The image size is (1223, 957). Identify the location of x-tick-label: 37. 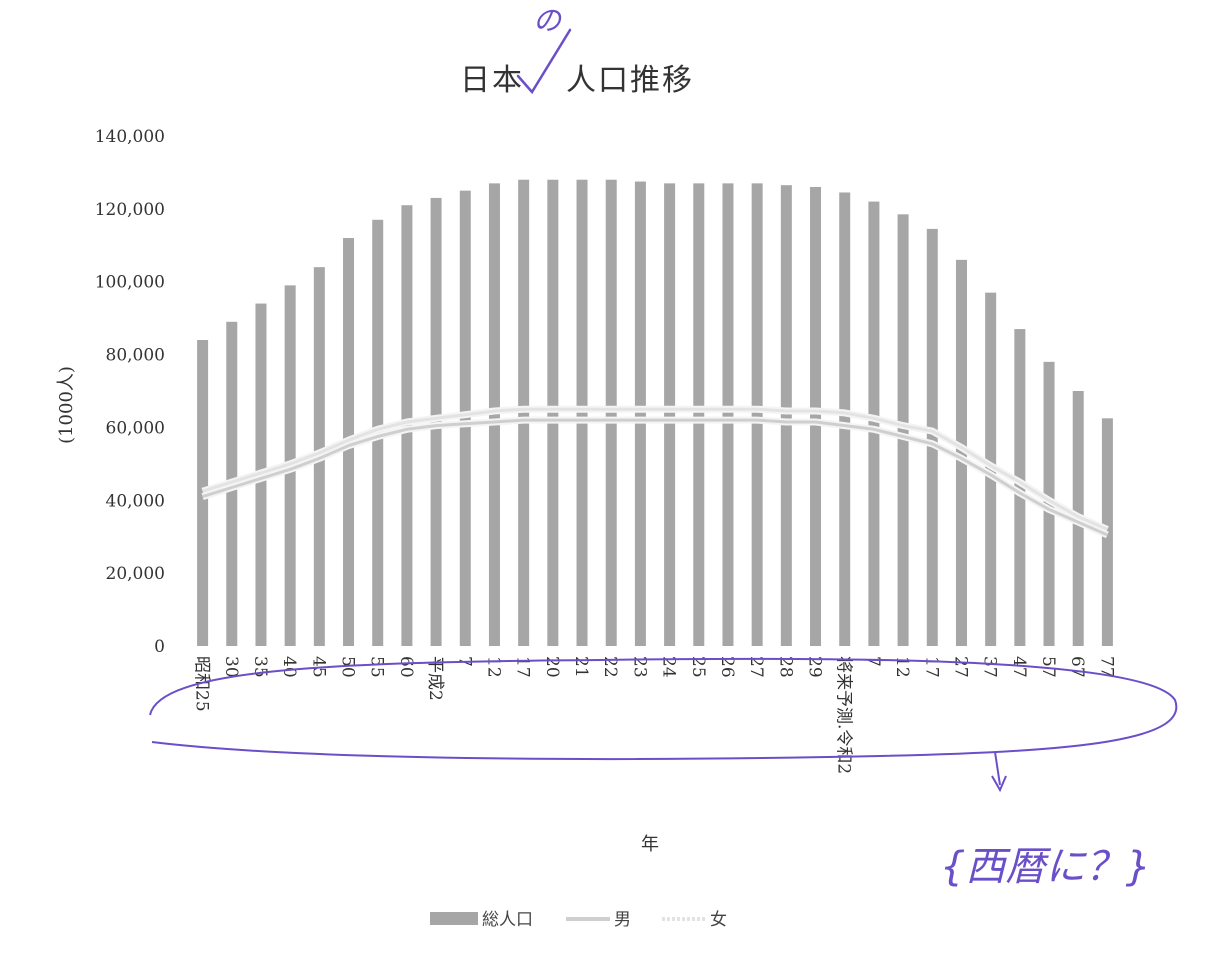
(990, 667).